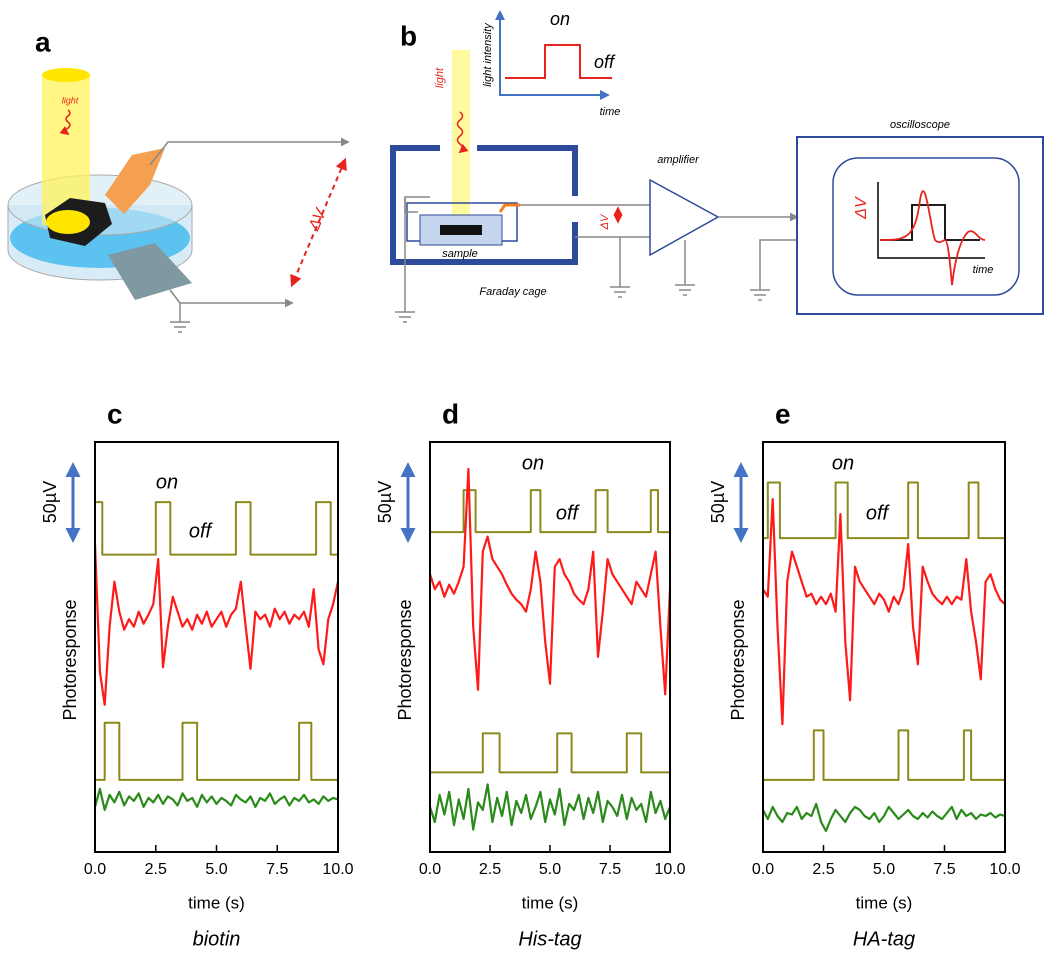  I want to click on faraday-cage, so click(484, 205).